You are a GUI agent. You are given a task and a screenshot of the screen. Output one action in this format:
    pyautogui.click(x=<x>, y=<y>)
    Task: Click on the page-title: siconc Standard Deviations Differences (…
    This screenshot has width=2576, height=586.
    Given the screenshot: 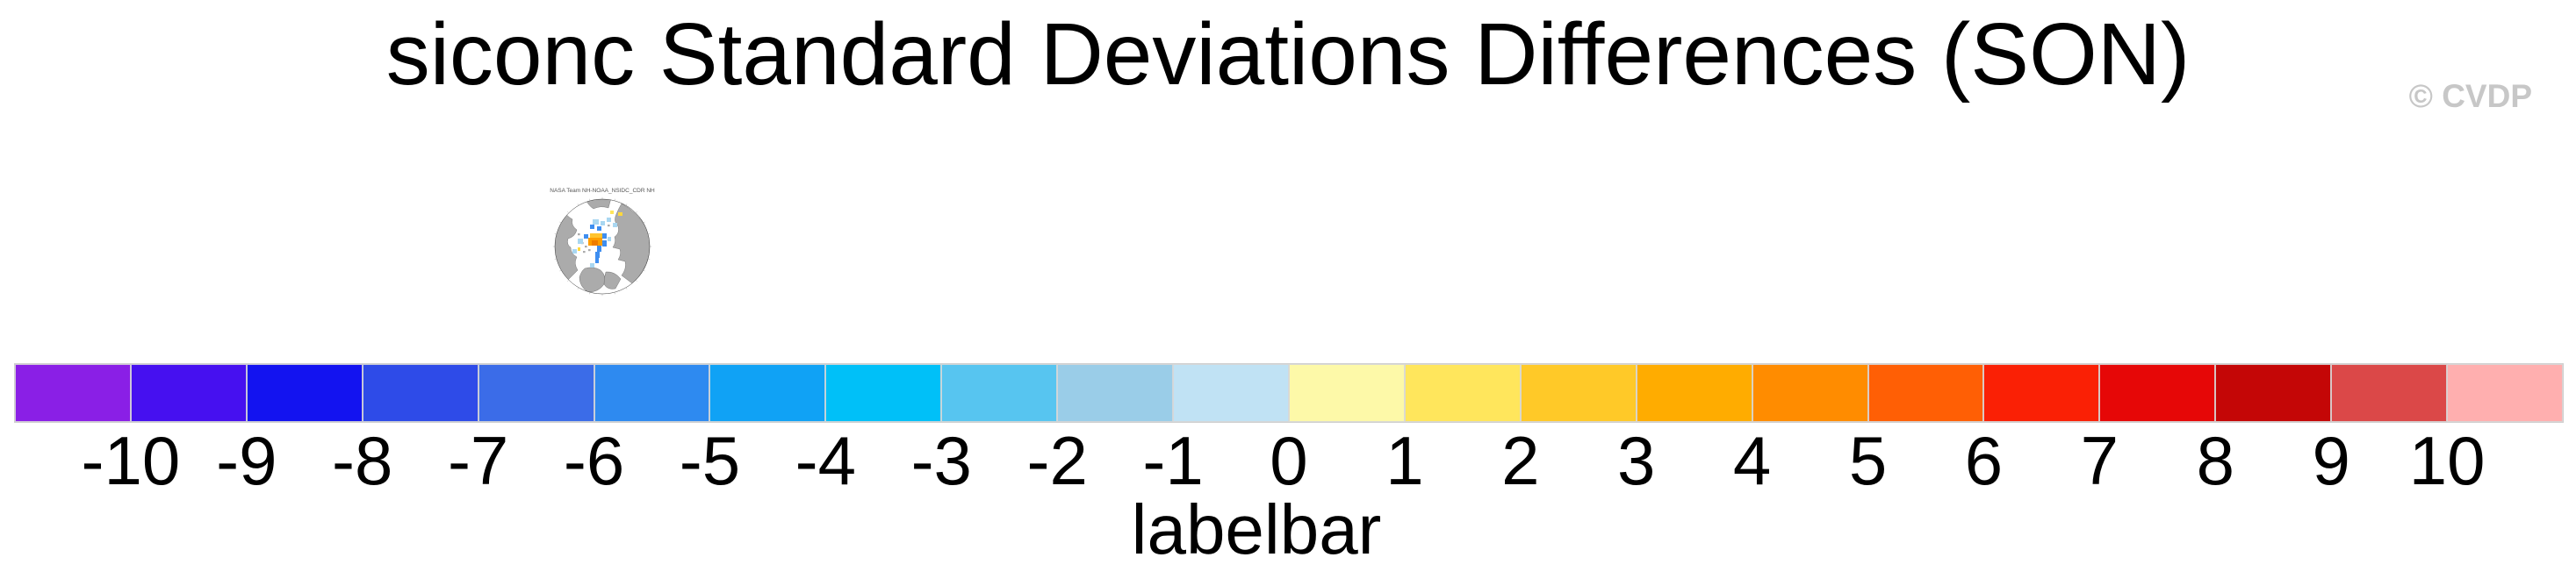 What is the action you would take?
    pyautogui.click(x=1288, y=54)
    